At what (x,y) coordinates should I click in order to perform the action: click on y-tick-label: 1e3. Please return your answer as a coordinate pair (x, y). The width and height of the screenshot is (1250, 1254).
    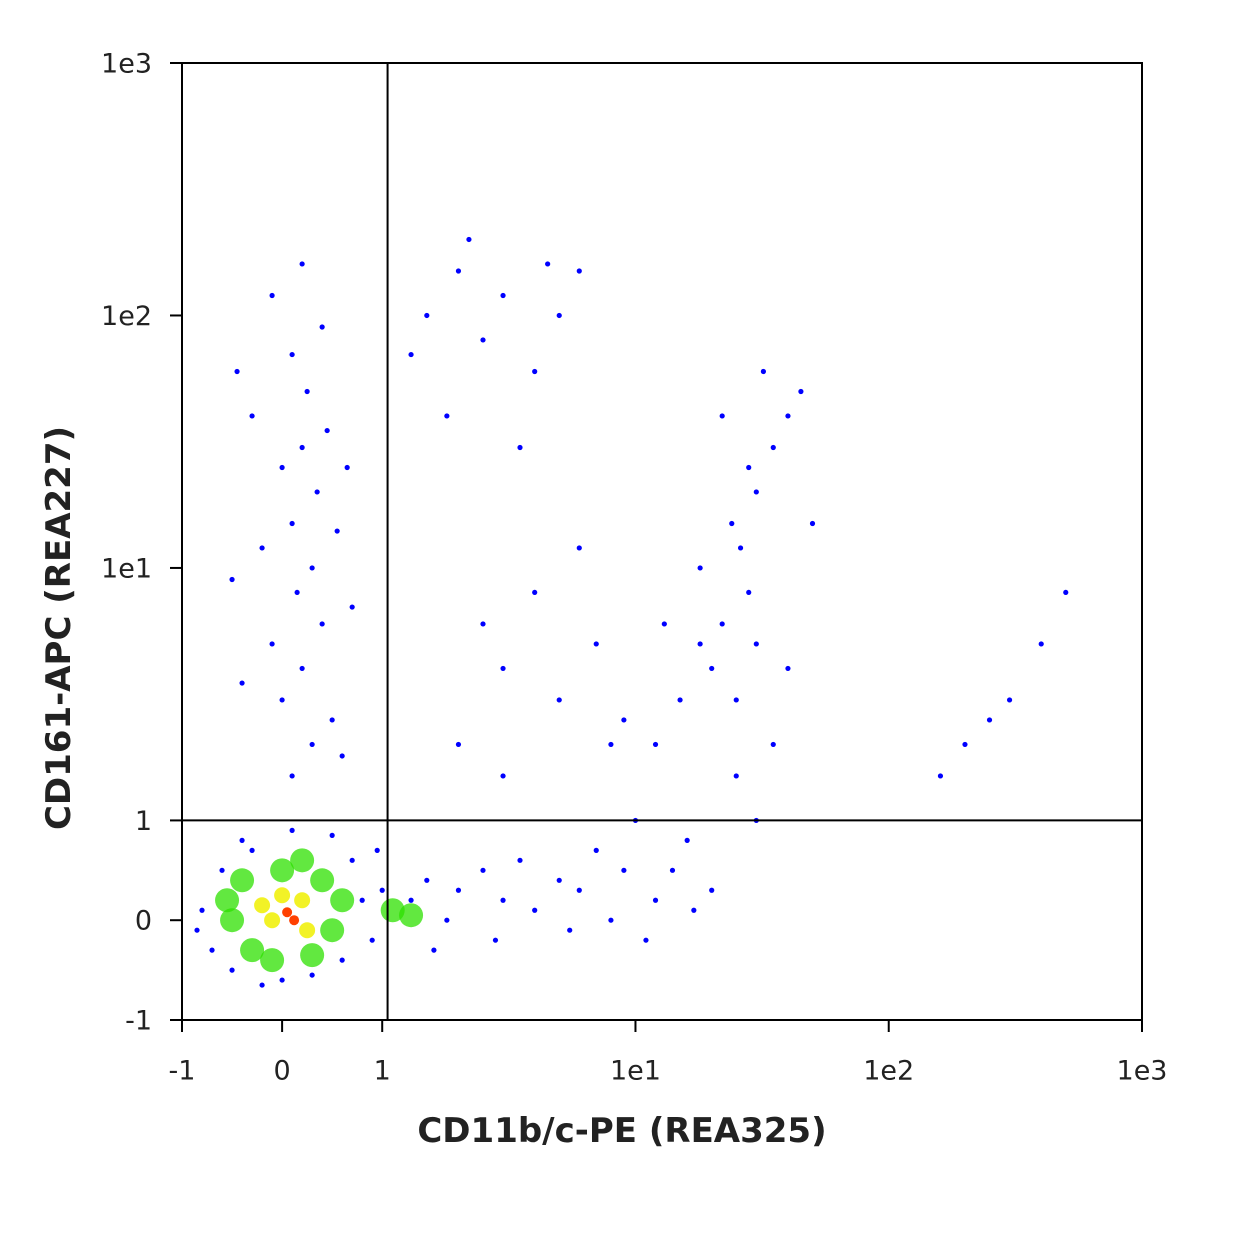
    Looking at the image, I should click on (126, 64).